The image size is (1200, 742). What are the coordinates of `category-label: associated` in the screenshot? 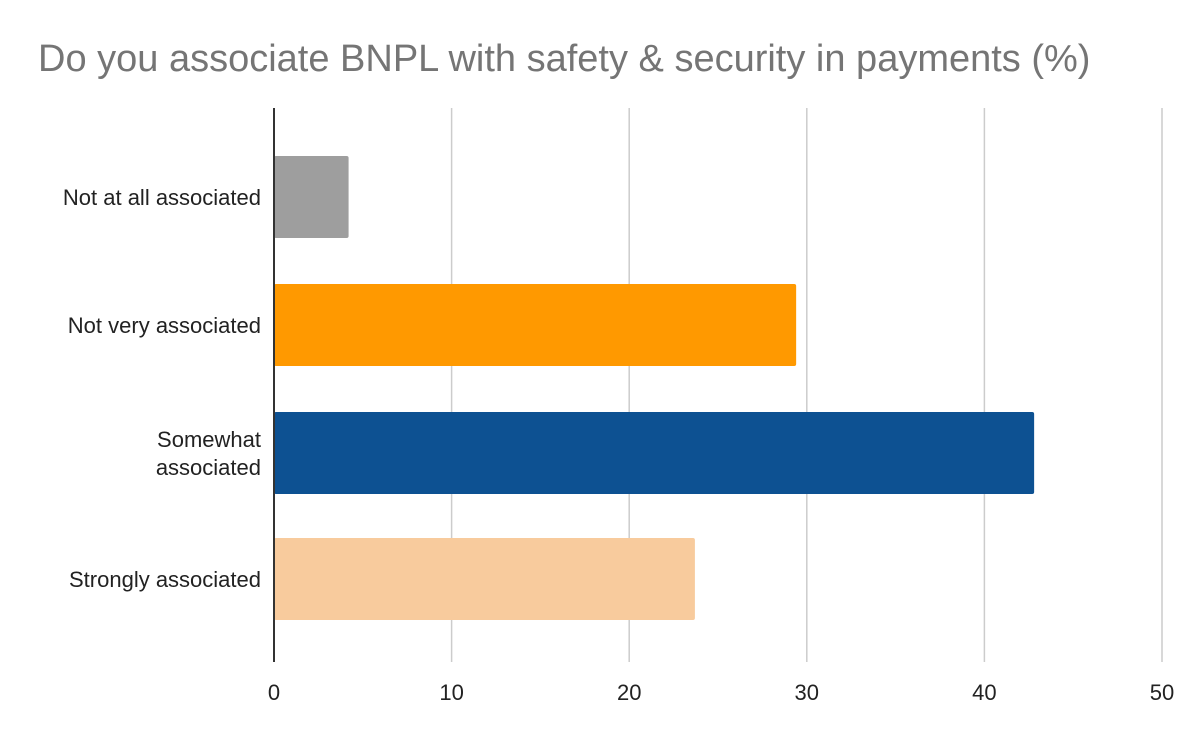 It's located at (208, 467).